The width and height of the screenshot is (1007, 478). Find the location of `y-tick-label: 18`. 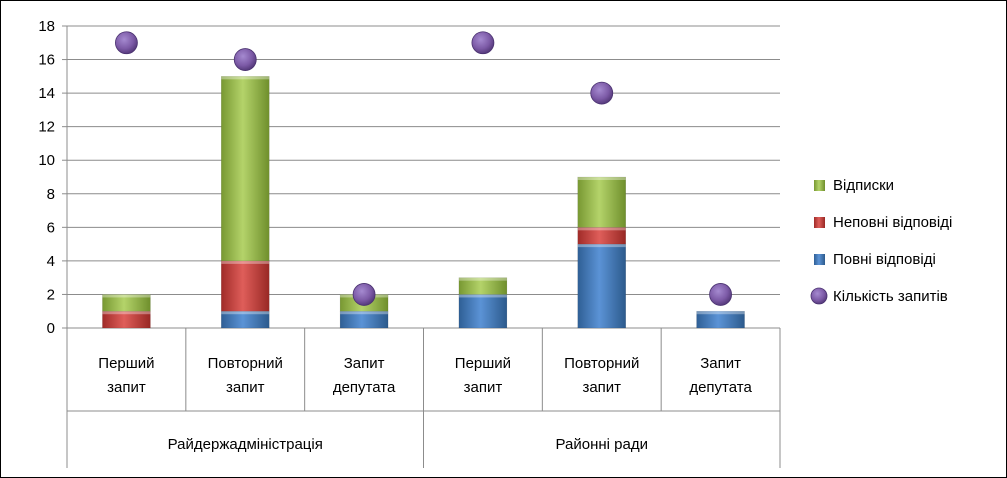

y-tick-label: 18 is located at coordinates (46, 26).